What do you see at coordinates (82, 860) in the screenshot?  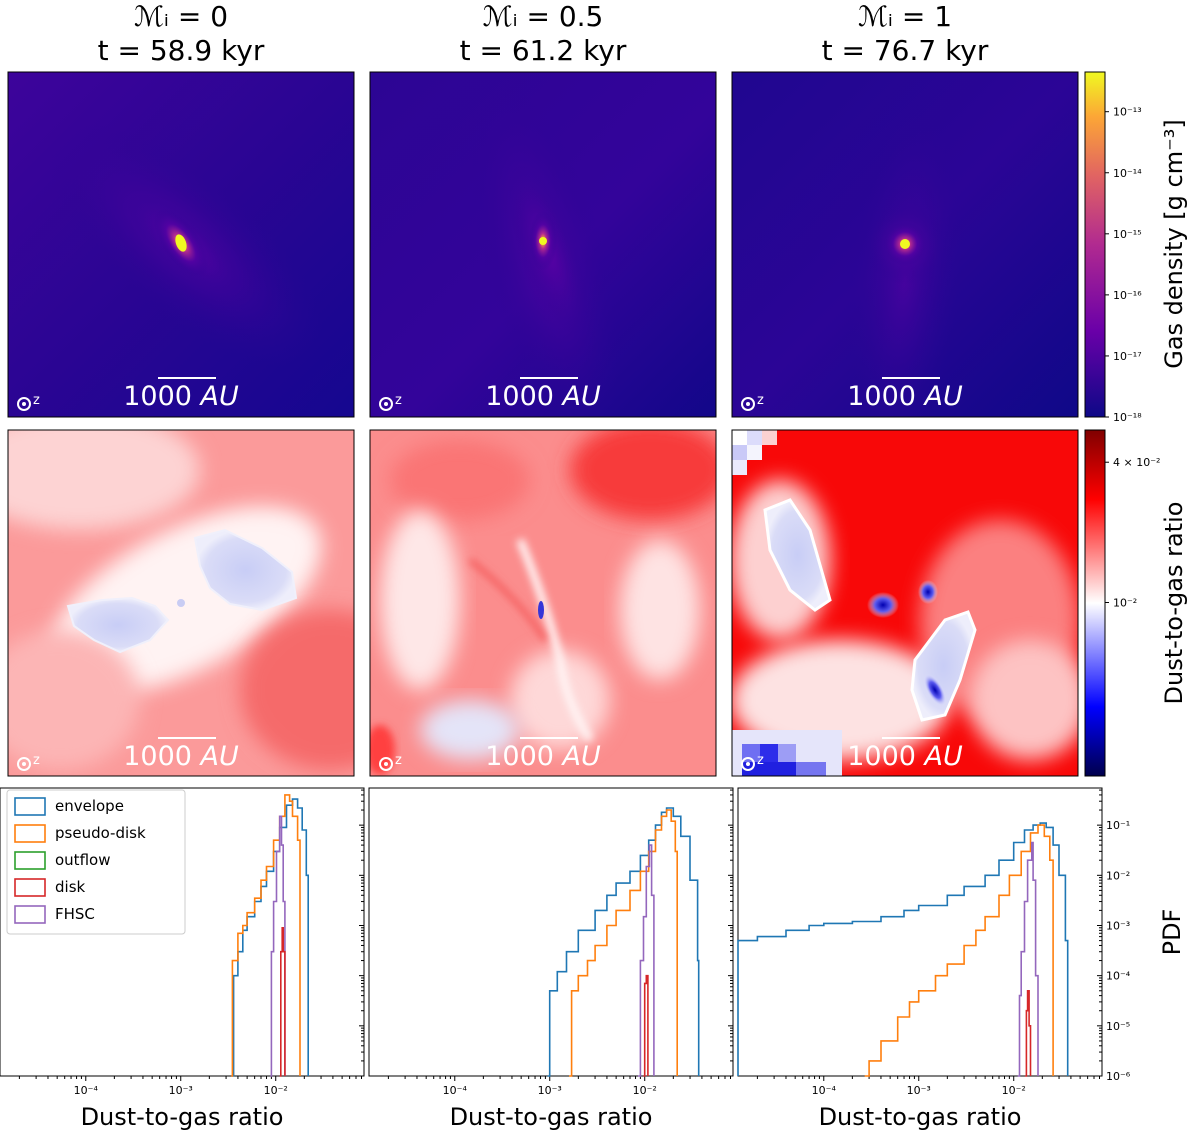 I see `legend-label-outflow: outflow` at bounding box center [82, 860].